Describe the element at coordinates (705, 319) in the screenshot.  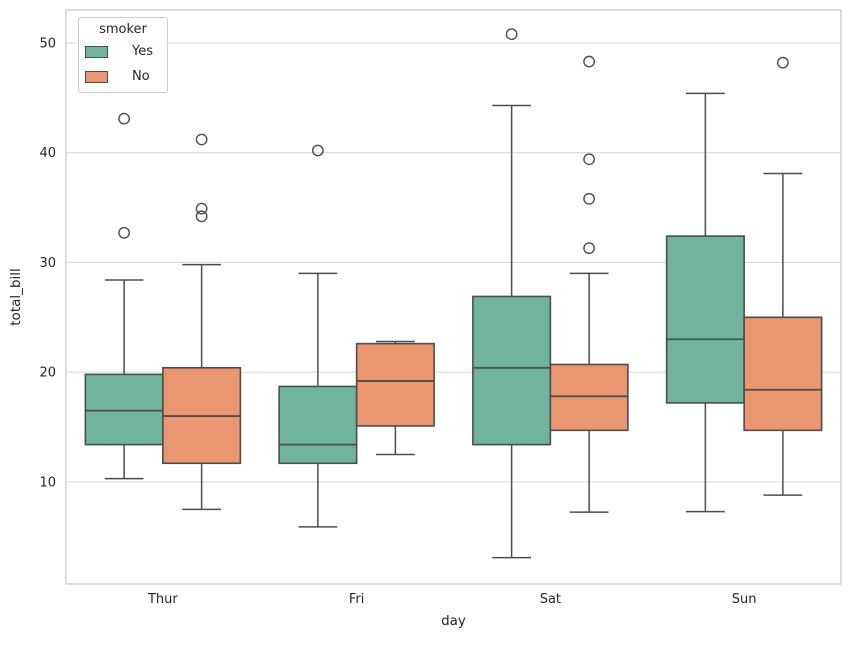
I see `box-yes-sun` at that location.